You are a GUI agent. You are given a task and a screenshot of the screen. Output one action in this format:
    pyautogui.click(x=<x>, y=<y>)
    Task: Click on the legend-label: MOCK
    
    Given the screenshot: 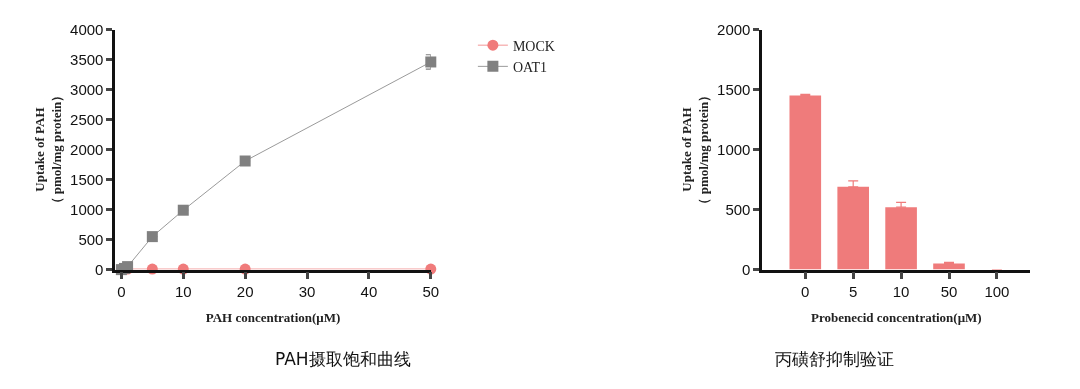 What is the action you would take?
    pyautogui.click(x=533, y=46)
    